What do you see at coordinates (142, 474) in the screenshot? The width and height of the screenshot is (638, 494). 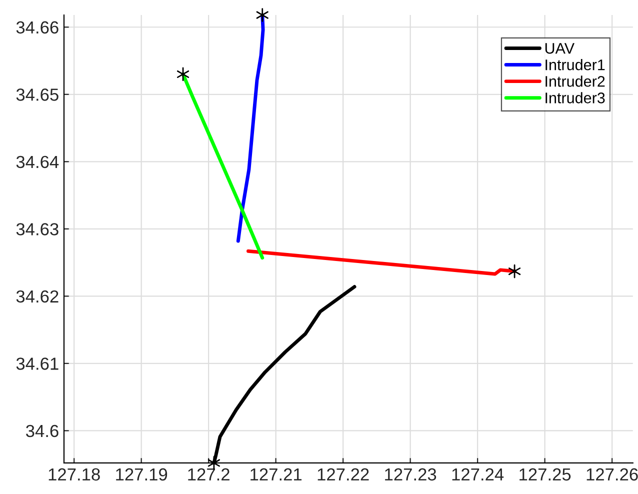 I see `x-tick-label: 127.19` at bounding box center [142, 474].